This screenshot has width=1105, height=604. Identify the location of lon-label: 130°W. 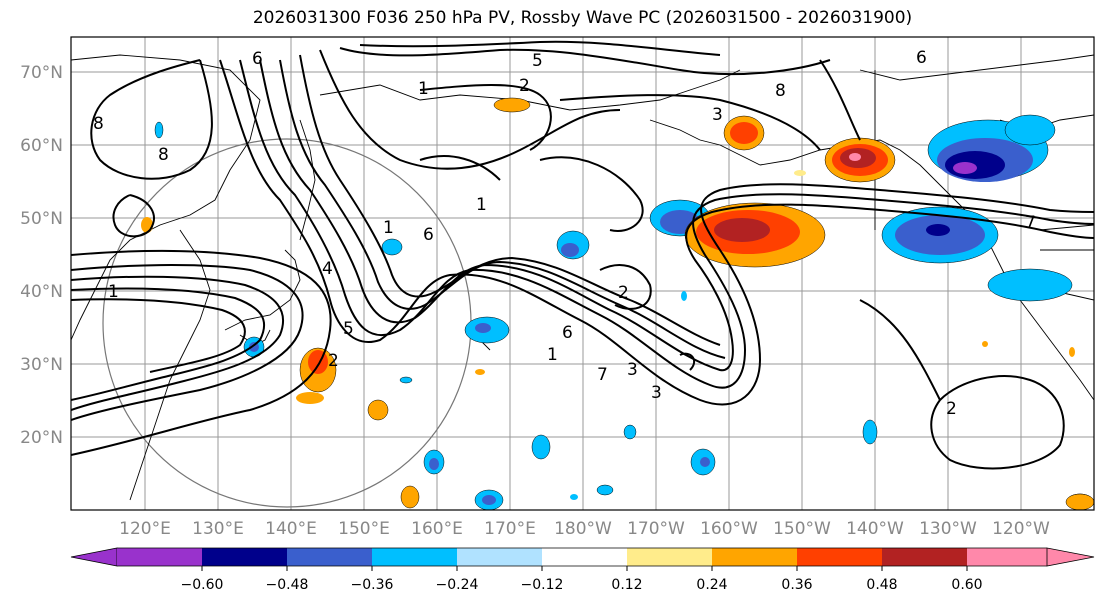
(948, 529).